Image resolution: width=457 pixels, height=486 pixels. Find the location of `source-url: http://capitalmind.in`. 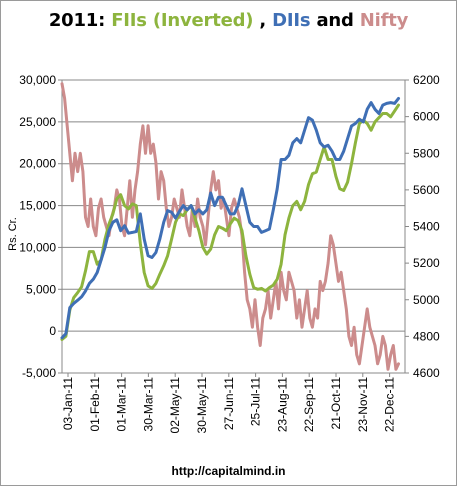

source-url: http://capitalmind.in is located at coordinates (228, 471).